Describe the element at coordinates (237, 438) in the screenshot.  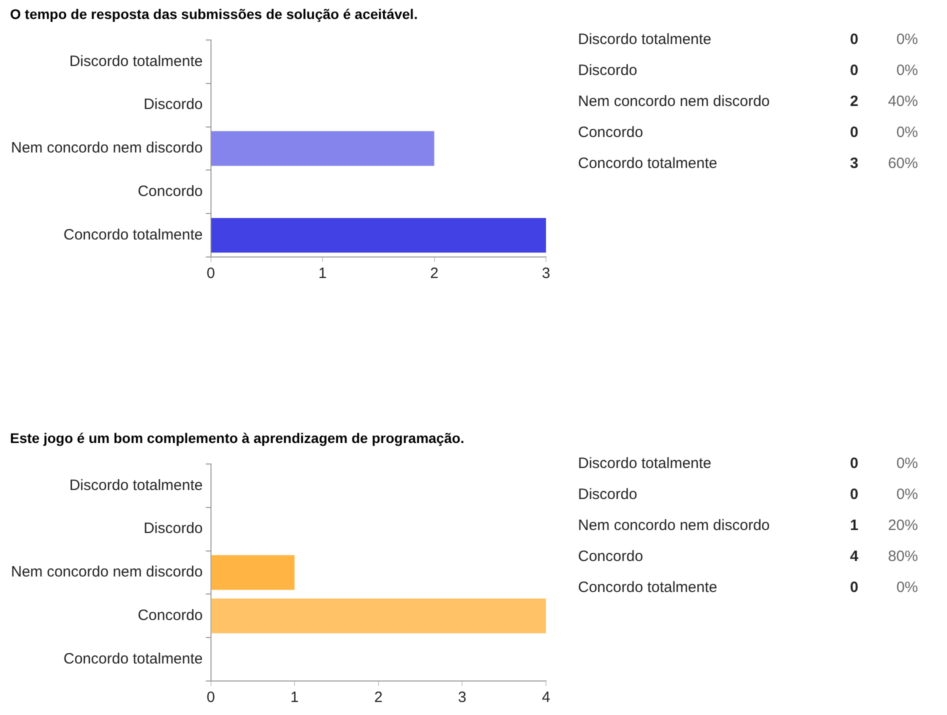
I see `chart-title: Este jogo é um bom complemento à aprendizagem de programação.` at that location.